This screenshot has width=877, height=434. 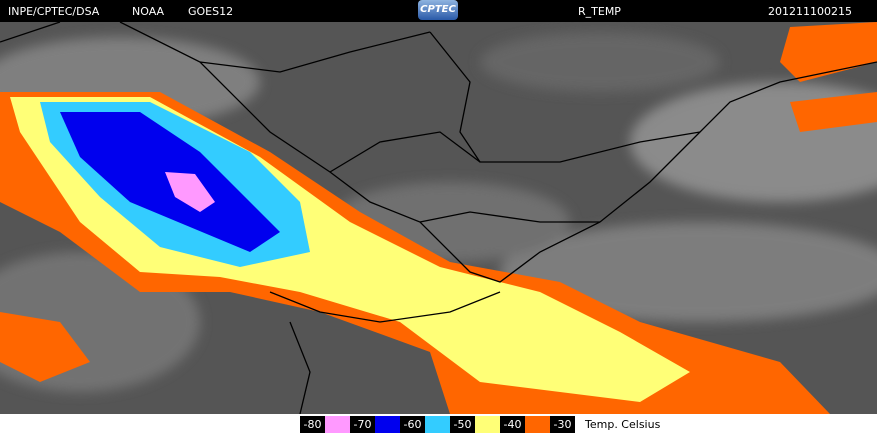 I want to click on legend-label: -80, so click(x=312, y=424).